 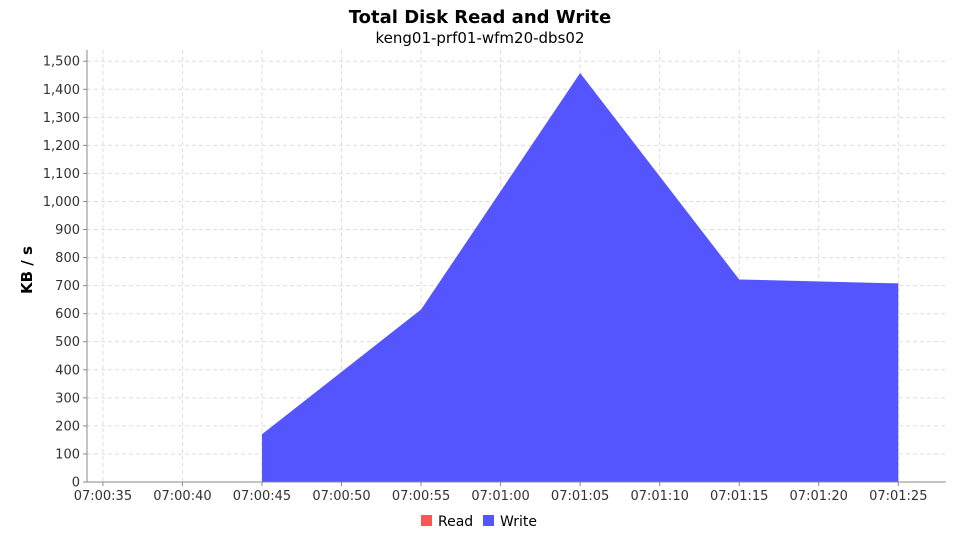 I want to click on y-tick-label: 1,500, so click(x=61, y=62).